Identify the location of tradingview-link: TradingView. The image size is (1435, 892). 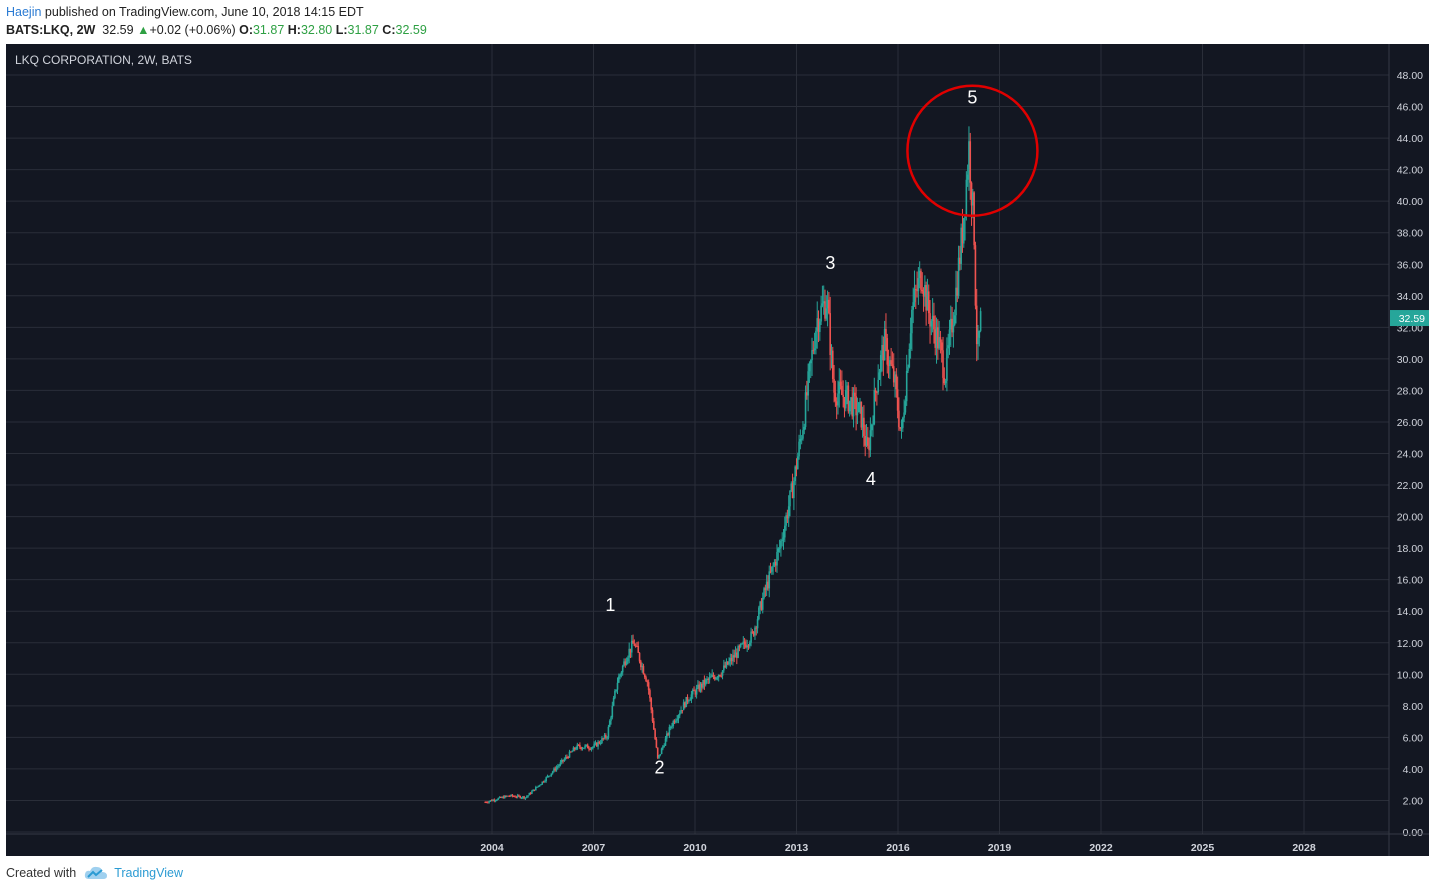
(133, 873).